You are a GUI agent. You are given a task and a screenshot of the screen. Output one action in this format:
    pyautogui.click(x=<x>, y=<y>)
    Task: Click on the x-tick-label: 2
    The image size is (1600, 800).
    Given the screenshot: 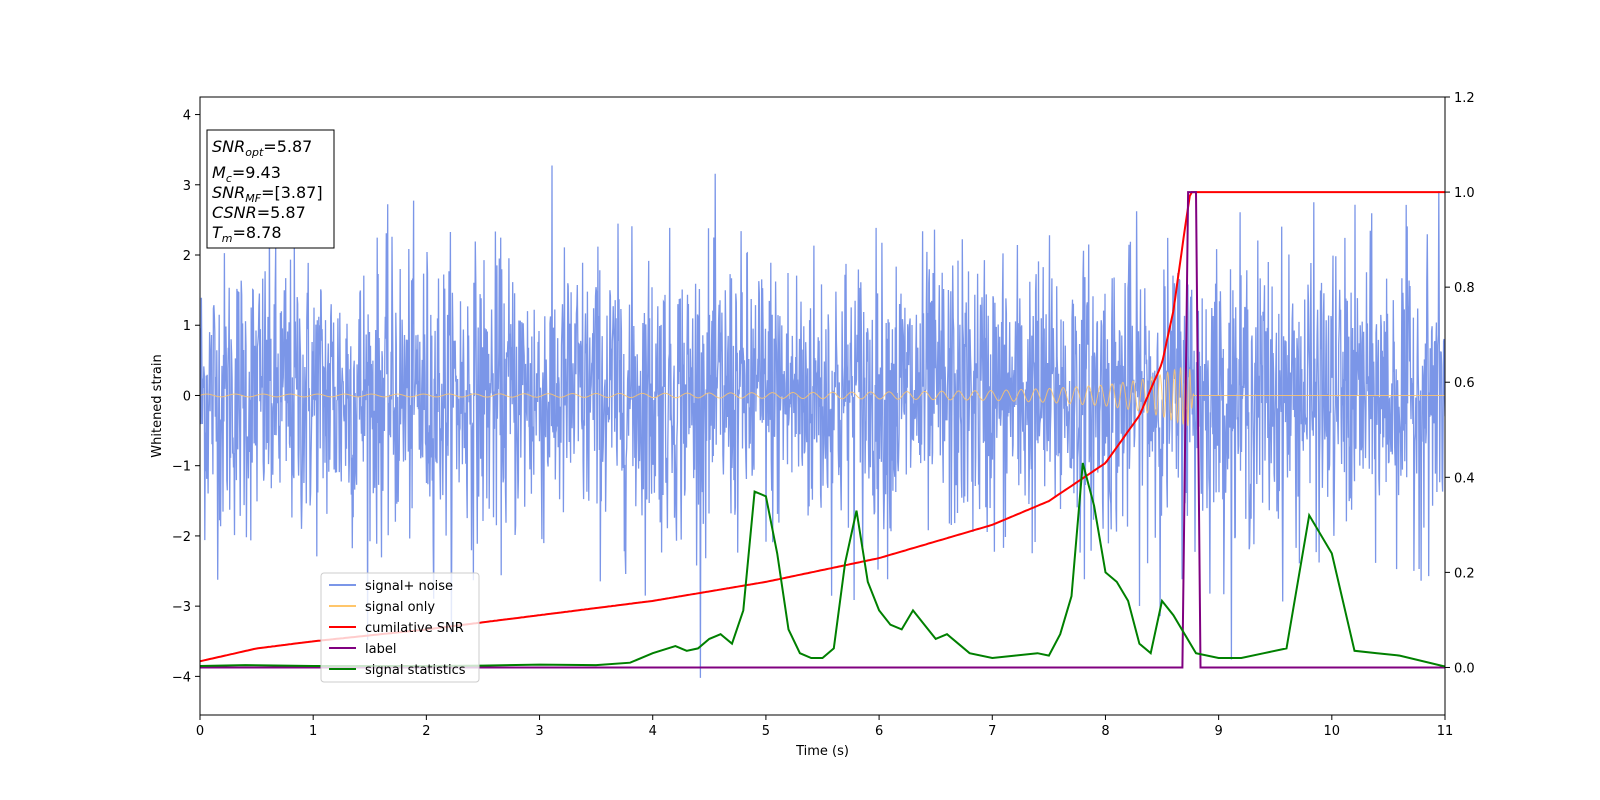 What is the action you would take?
    pyautogui.click(x=426, y=731)
    